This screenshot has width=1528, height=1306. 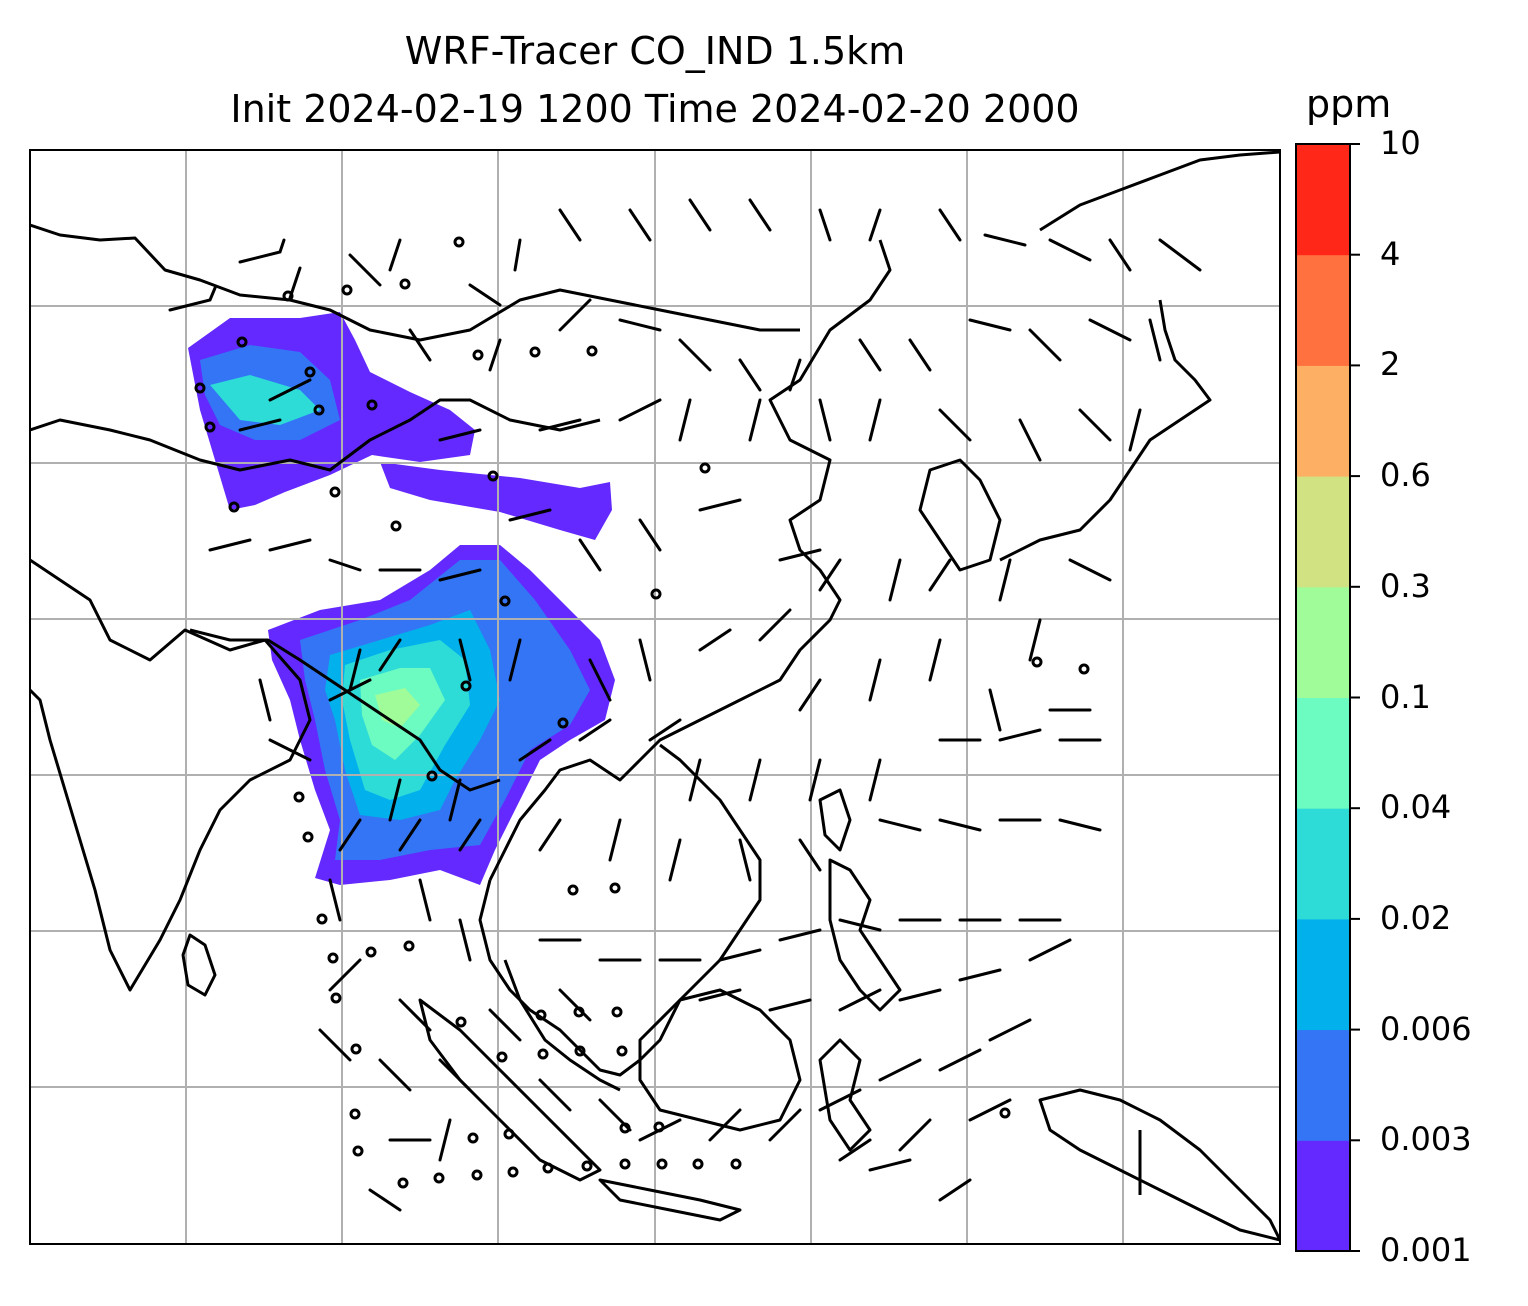 I want to click on coast-philippines, so click(x=865, y=935).